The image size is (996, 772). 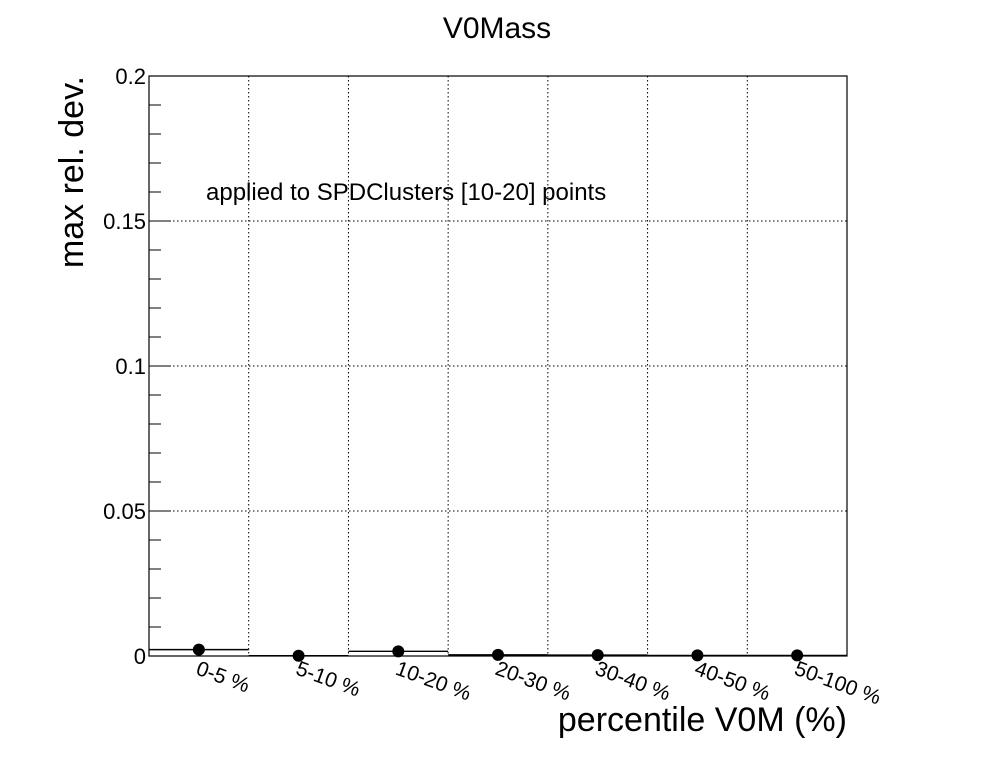 What do you see at coordinates (130, 76) in the screenshot?
I see `y-tick-label: 0.2` at bounding box center [130, 76].